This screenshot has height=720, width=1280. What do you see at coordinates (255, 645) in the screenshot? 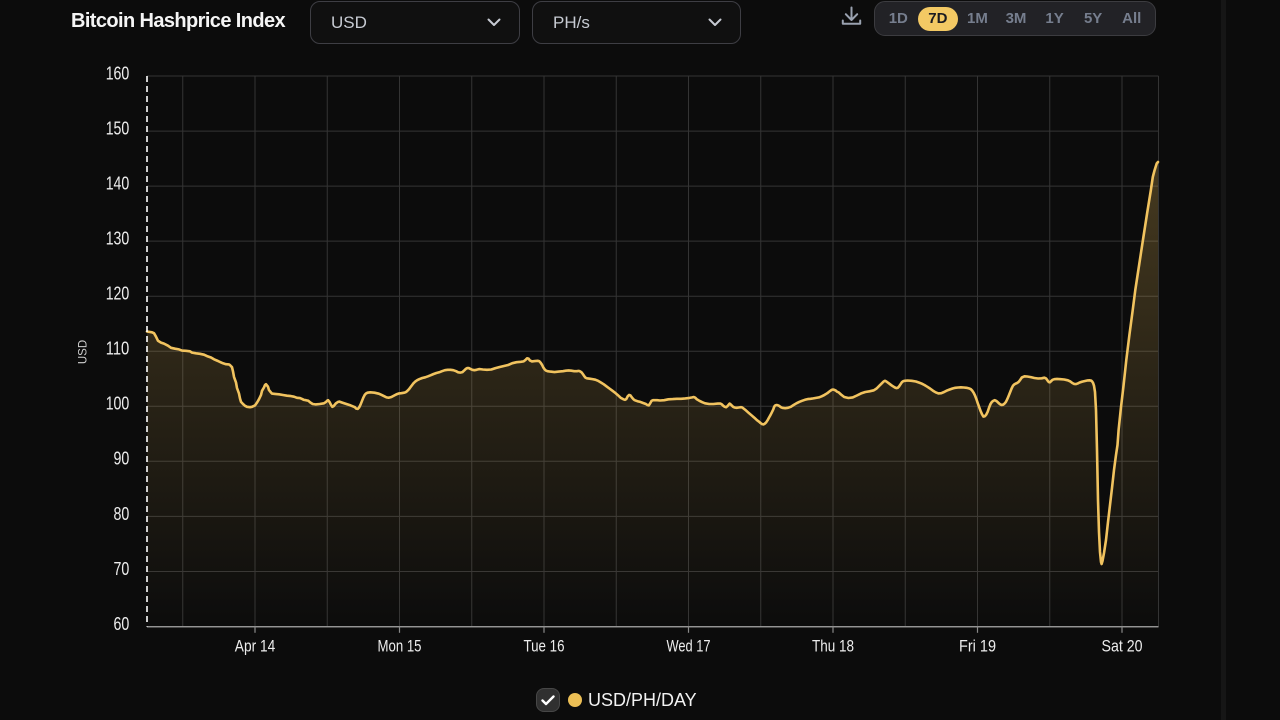
I see `svg-text: Apr 14` at bounding box center [255, 645].